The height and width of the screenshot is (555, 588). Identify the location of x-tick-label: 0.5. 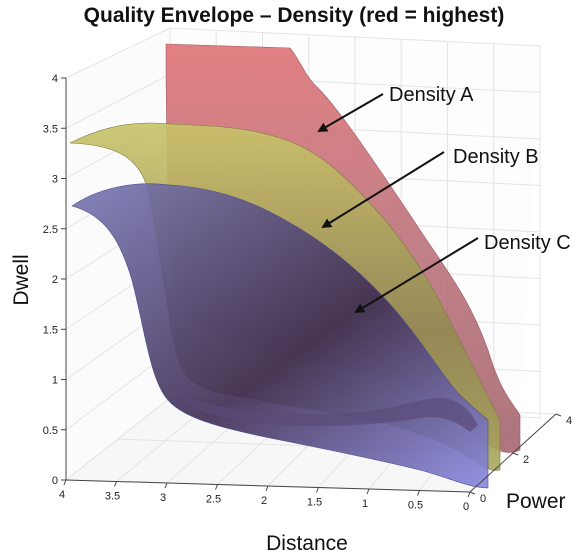
(415, 506).